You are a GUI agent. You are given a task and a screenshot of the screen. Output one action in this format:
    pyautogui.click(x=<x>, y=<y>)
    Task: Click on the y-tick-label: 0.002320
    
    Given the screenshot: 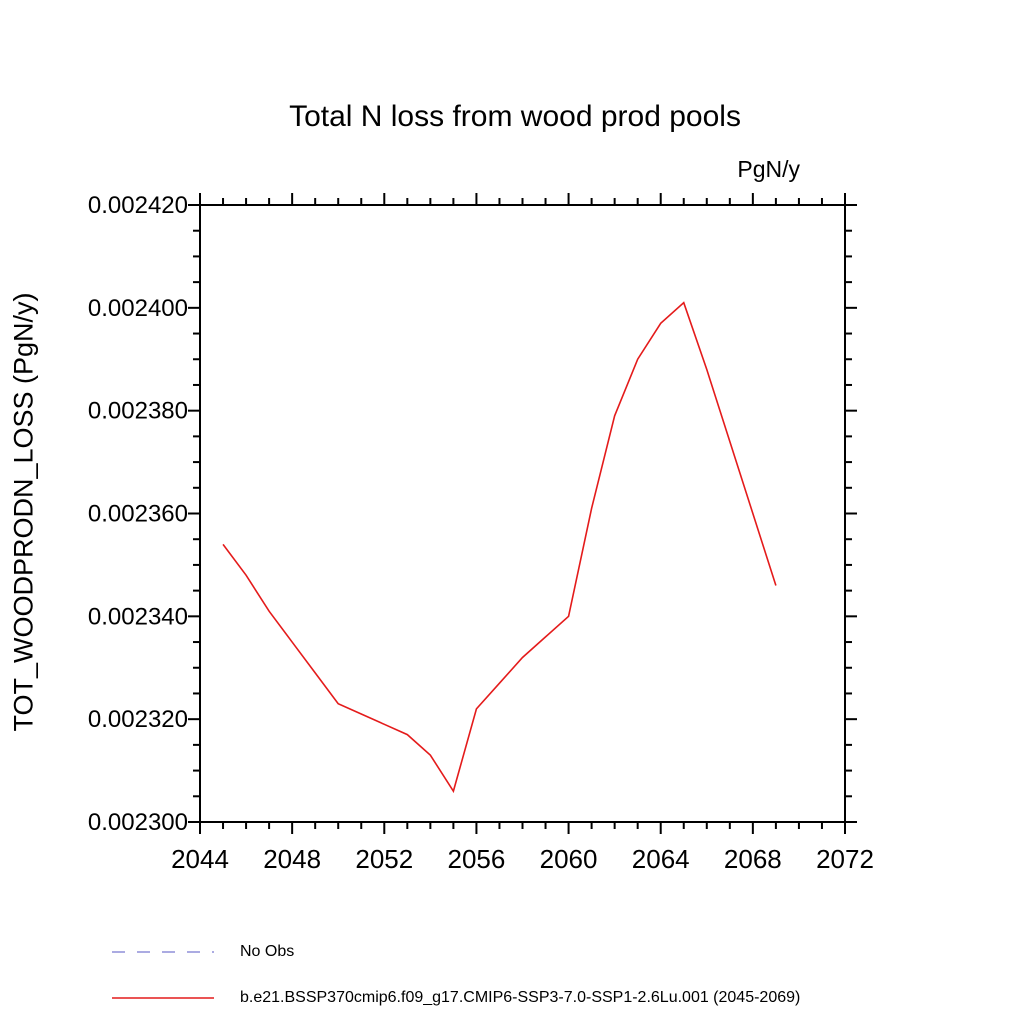 What is the action you would take?
    pyautogui.click(x=138, y=719)
    